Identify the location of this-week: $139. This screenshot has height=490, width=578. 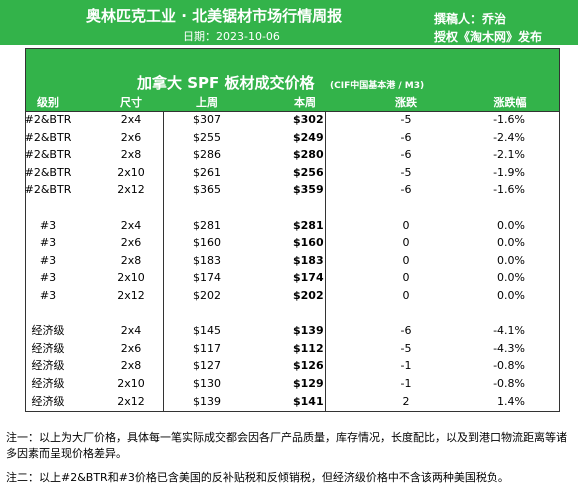
(308, 331).